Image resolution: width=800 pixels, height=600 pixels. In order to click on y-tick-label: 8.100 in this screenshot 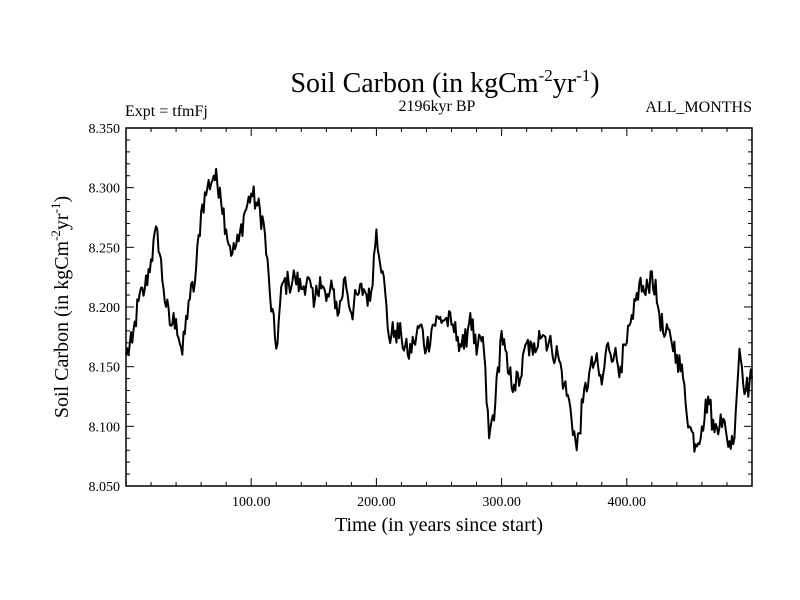, I will do `click(105, 427)`.